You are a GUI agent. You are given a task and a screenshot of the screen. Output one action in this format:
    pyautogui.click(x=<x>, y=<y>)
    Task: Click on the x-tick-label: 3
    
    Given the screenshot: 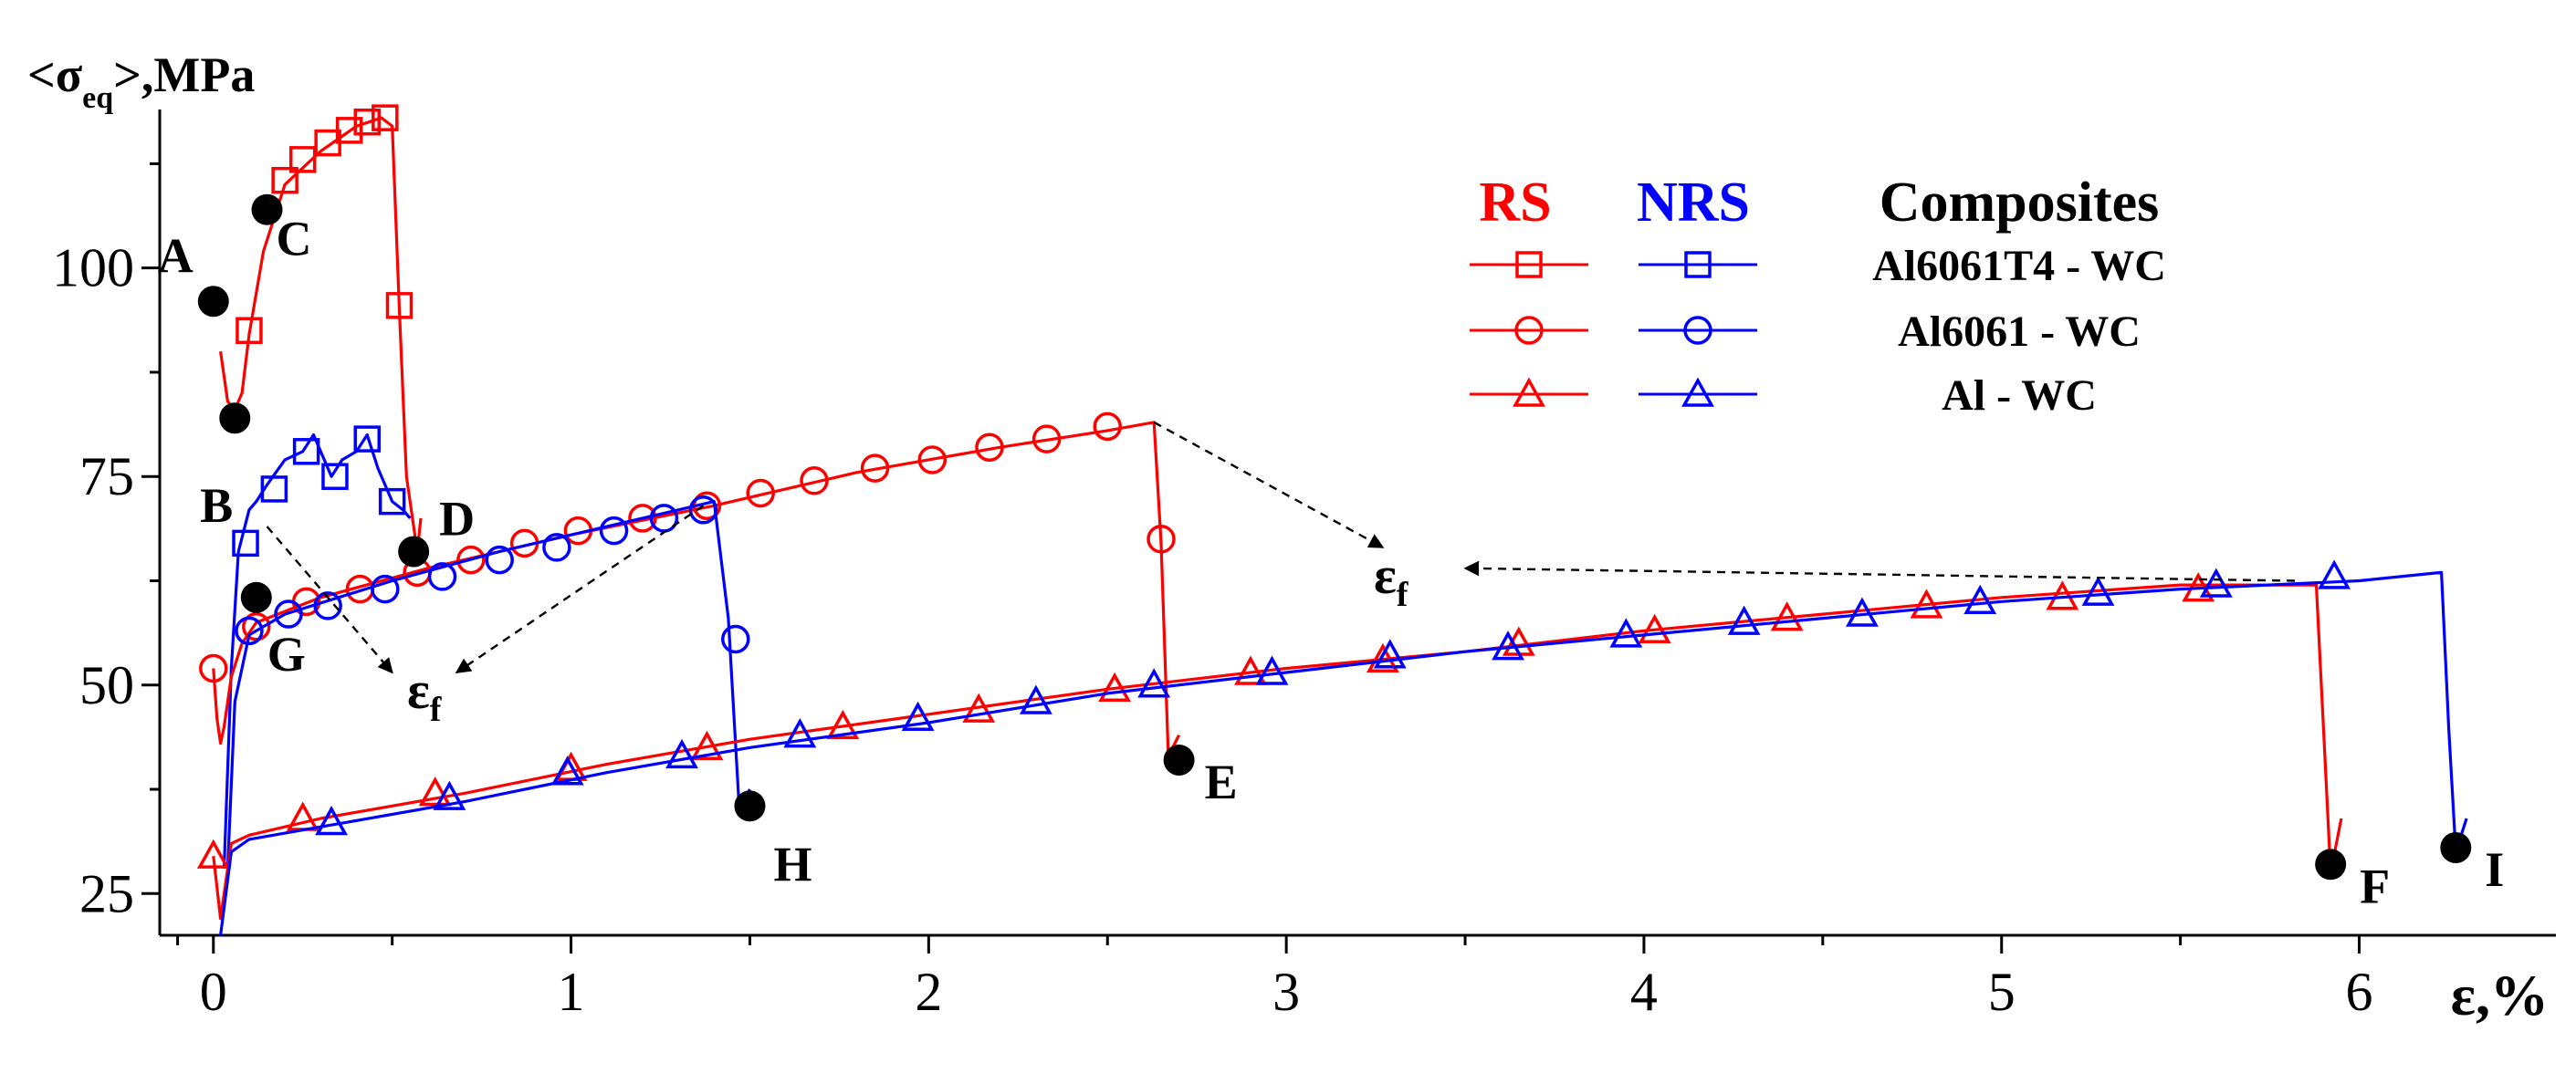 What is the action you would take?
    pyautogui.click(x=1286, y=992)
    